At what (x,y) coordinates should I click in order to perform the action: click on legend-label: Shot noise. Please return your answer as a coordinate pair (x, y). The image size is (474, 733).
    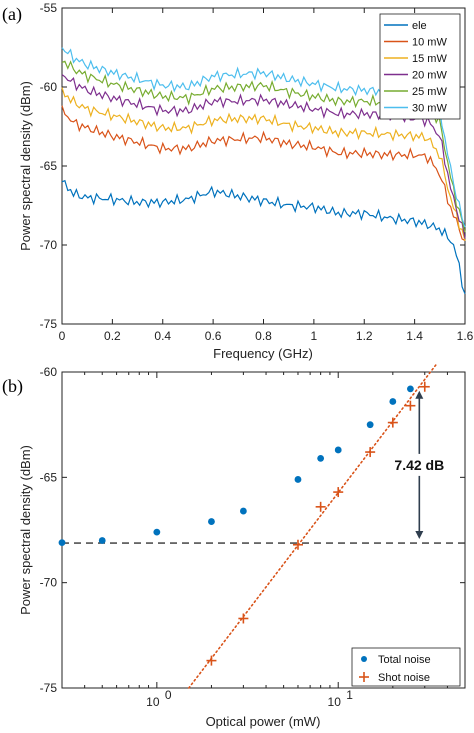
    Looking at the image, I should click on (404, 678).